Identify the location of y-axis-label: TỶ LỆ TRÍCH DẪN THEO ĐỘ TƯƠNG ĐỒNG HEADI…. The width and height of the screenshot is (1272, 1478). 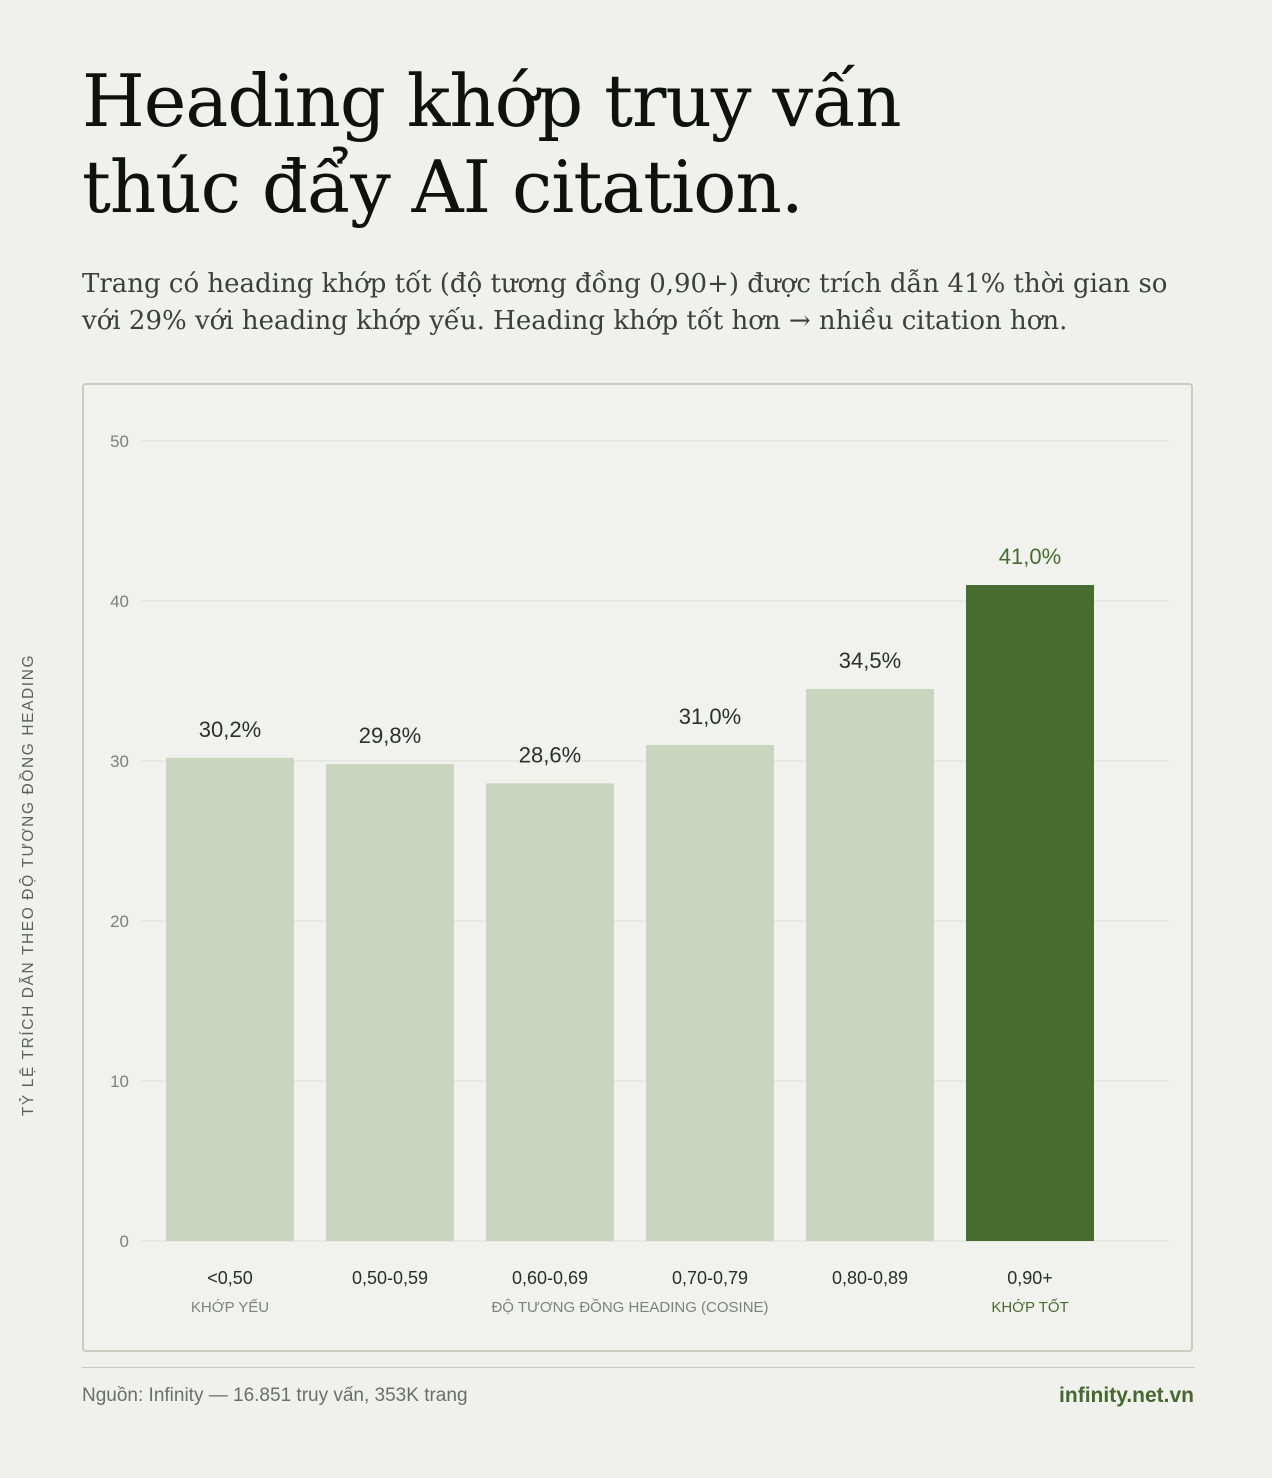
(28, 885).